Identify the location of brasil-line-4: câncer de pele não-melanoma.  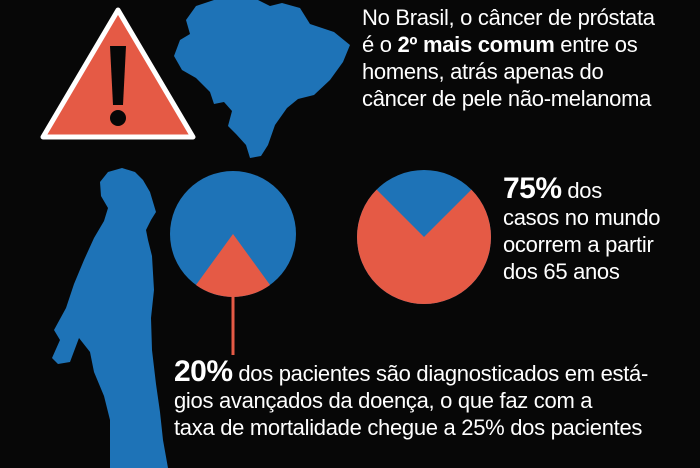
(507, 98).